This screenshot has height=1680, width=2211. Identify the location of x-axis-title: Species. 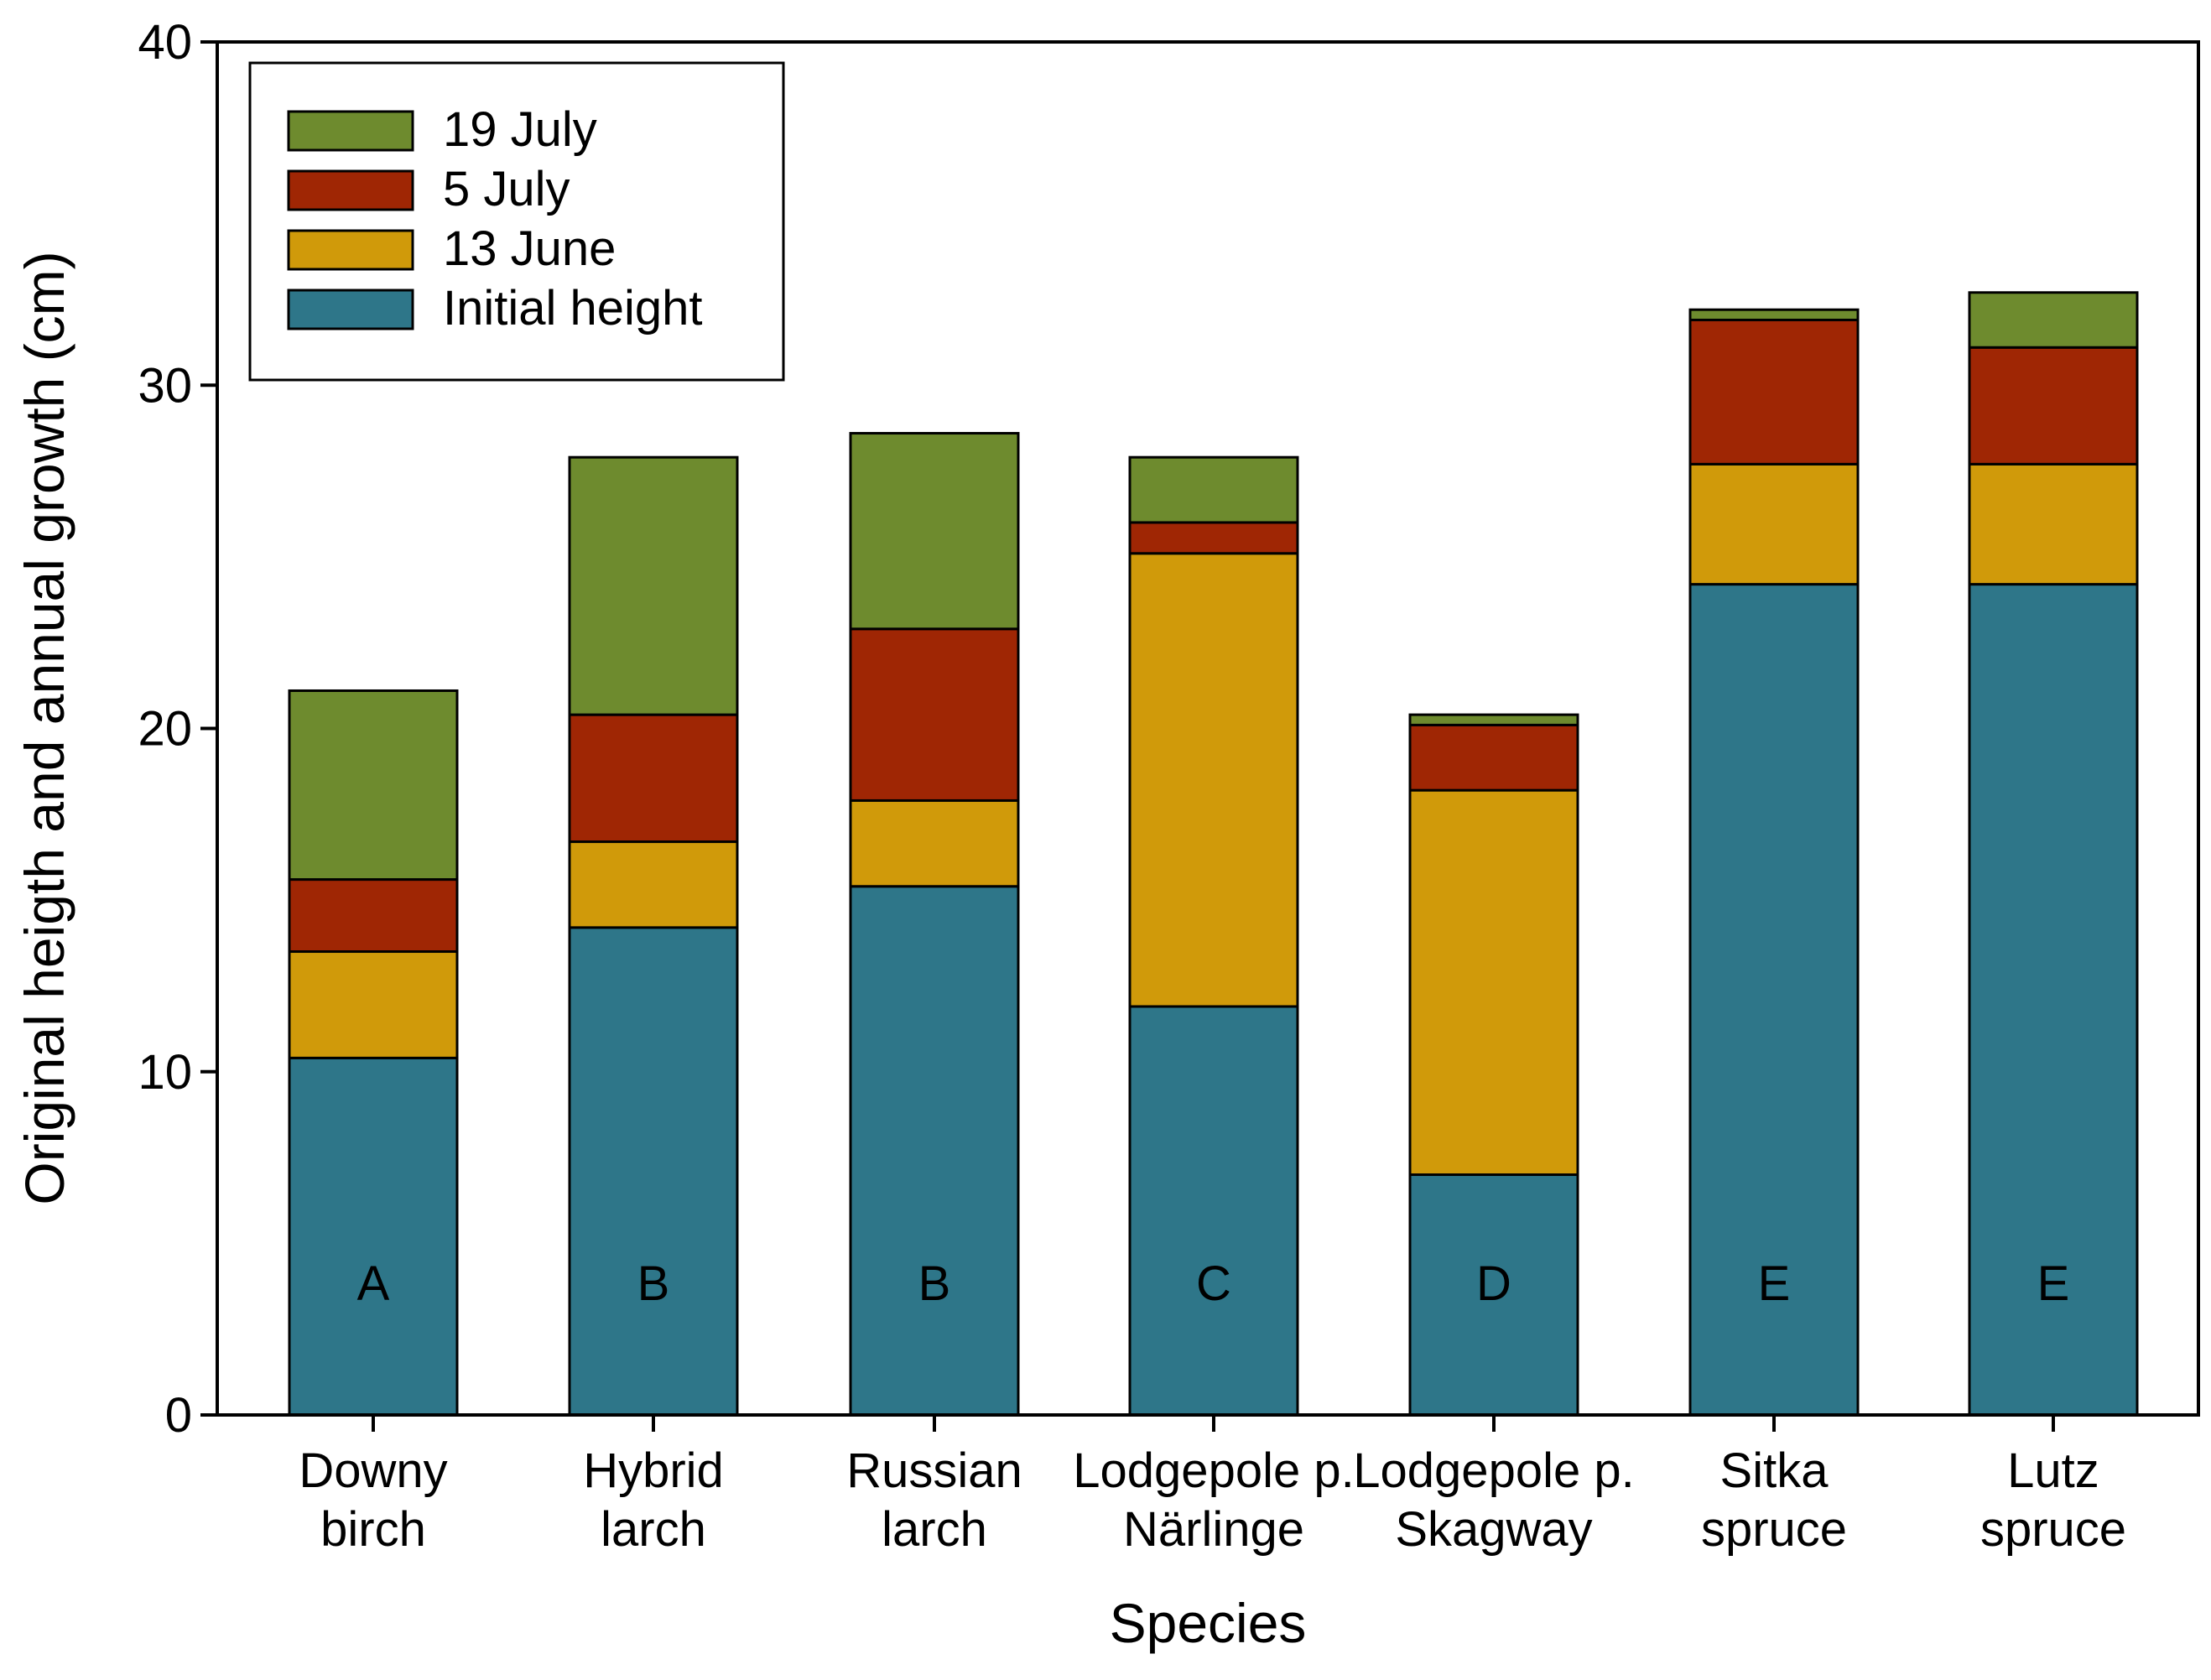
(1208, 1623).